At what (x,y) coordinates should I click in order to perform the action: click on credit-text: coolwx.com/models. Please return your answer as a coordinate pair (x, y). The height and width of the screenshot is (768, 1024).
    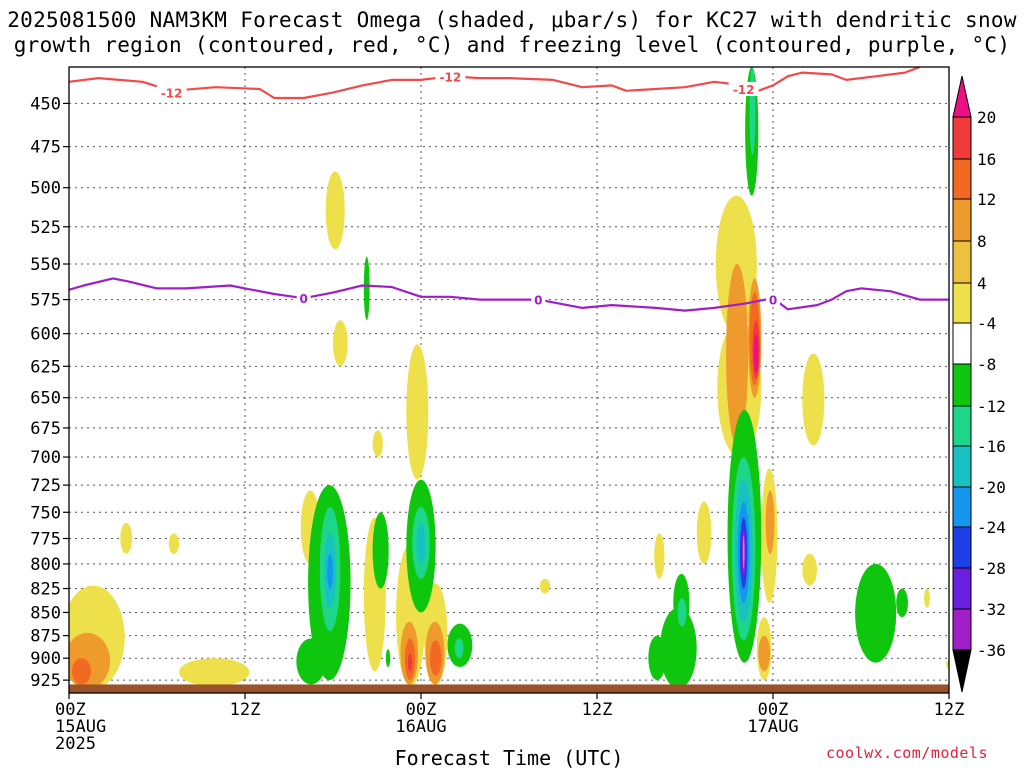
    Looking at the image, I should click on (907, 753).